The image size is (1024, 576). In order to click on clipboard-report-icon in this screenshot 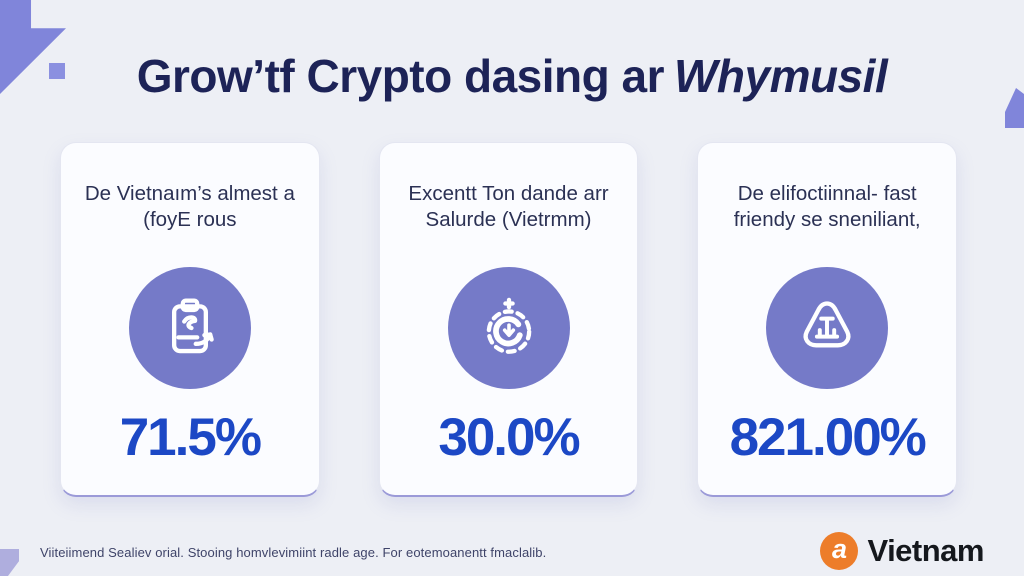, I will do `click(189, 328)`.